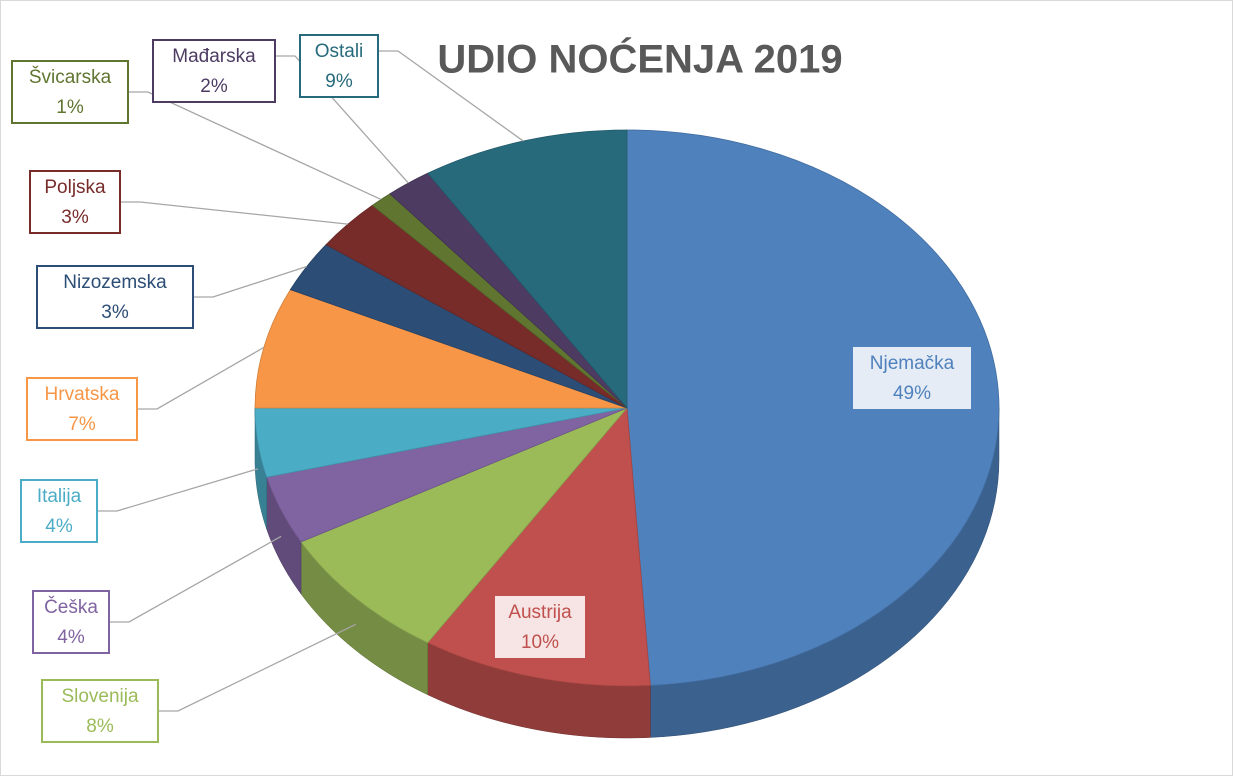 The width and height of the screenshot is (1233, 776). What do you see at coordinates (214, 86) in the screenshot?
I see `label-value: 2%` at bounding box center [214, 86].